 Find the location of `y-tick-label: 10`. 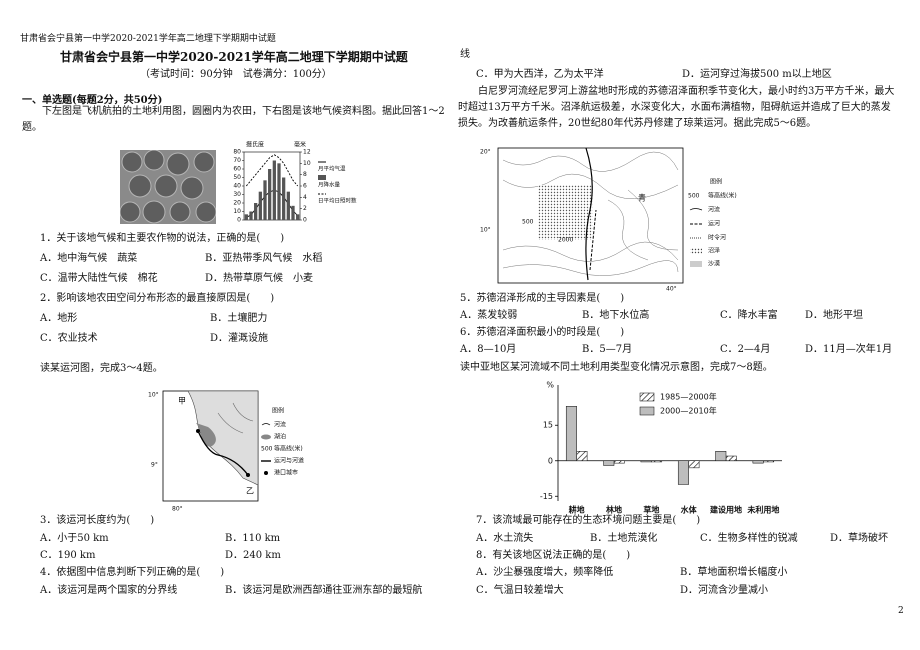

y-tick-label: 10 is located at coordinates (237, 211).